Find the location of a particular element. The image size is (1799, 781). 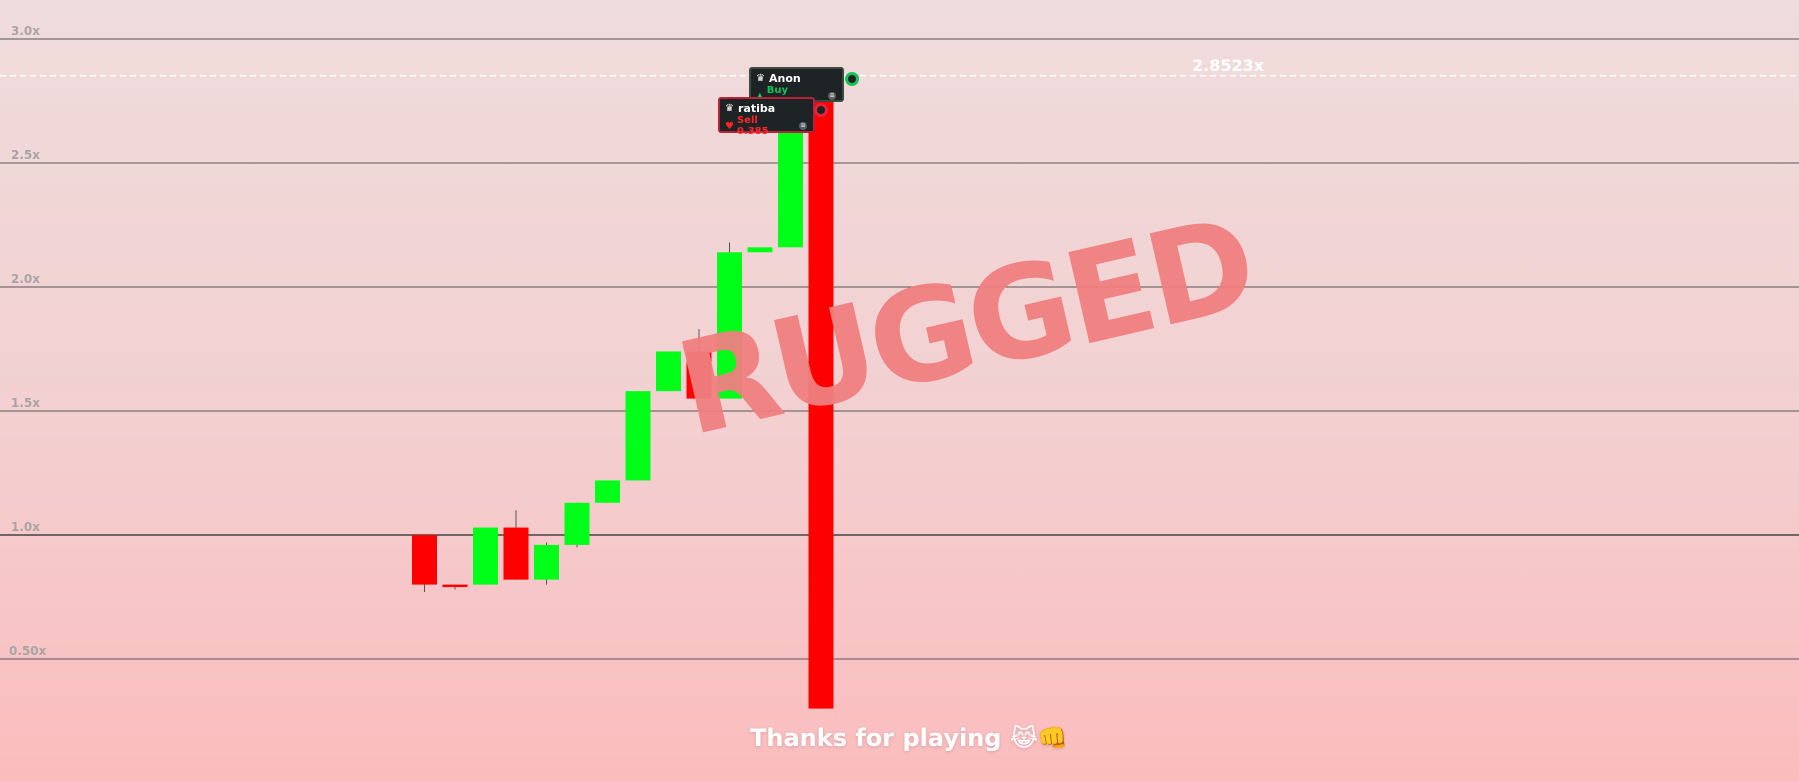

trade-tag-ratiba: ♛ ratiba ♥ Sell 0.385 ≡ is located at coordinates (766, 117).